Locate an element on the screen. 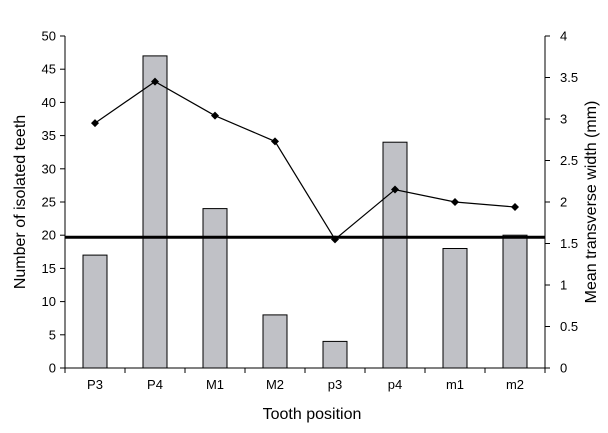 This screenshot has width=608, height=433. y2-tick-label: 4 is located at coordinates (563, 36).